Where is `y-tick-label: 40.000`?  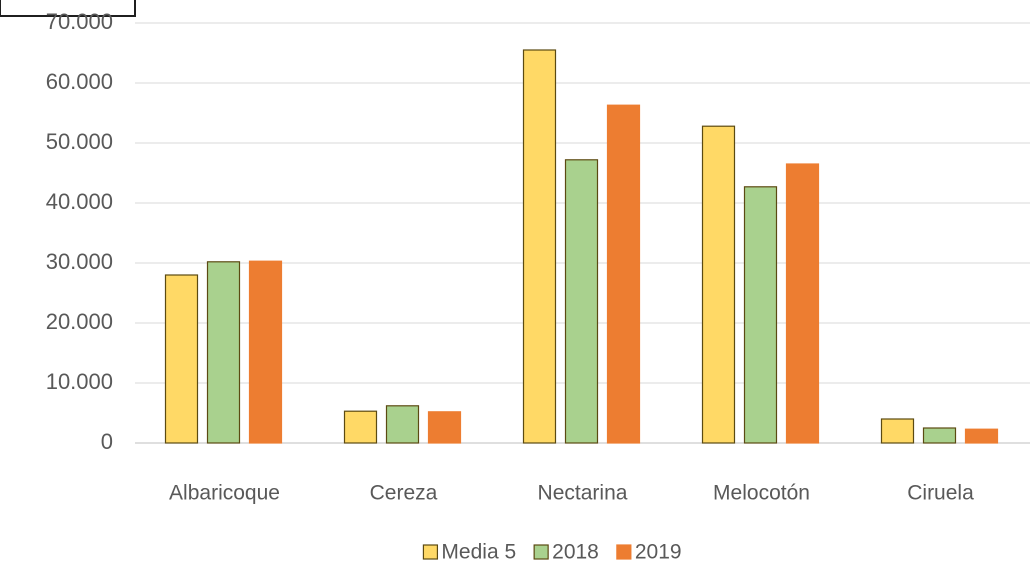 y-tick-label: 40.000 is located at coordinates (79, 201).